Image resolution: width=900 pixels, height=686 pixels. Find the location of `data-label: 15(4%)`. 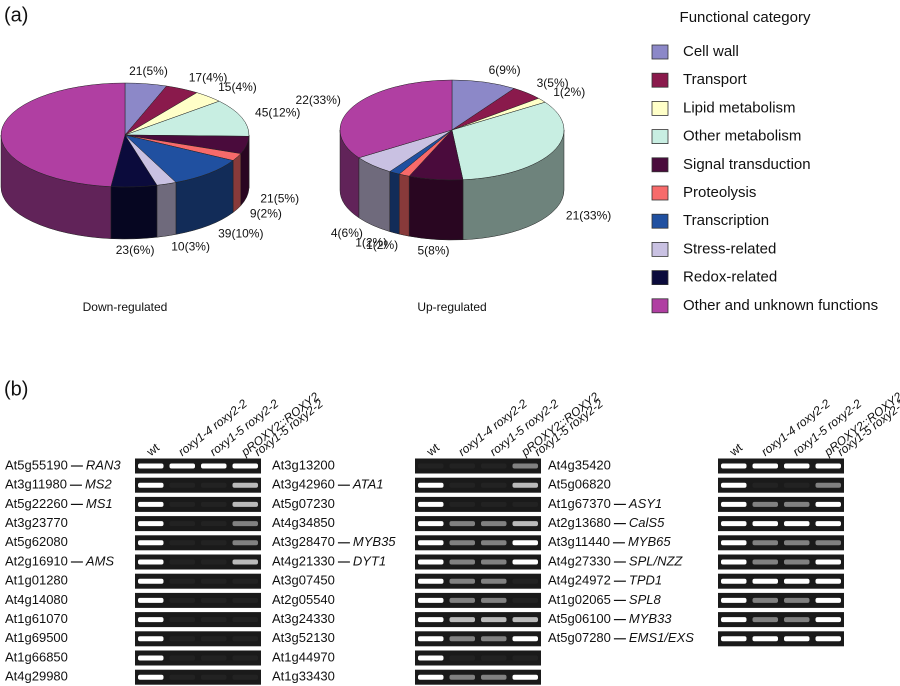

data-label: 15(4%) is located at coordinates (237, 87).